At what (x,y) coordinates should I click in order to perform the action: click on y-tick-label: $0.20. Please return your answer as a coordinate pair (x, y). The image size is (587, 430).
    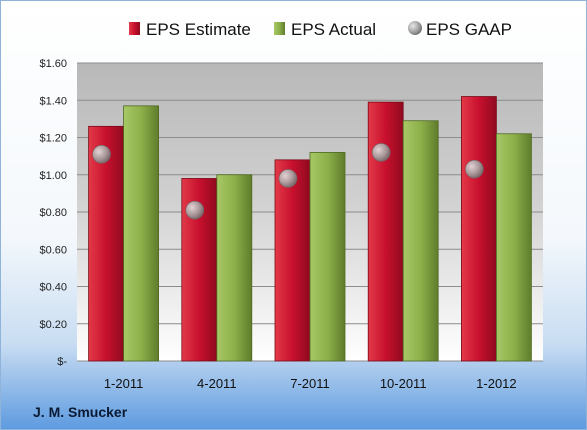
    Looking at the image, I should click on (53, 325).